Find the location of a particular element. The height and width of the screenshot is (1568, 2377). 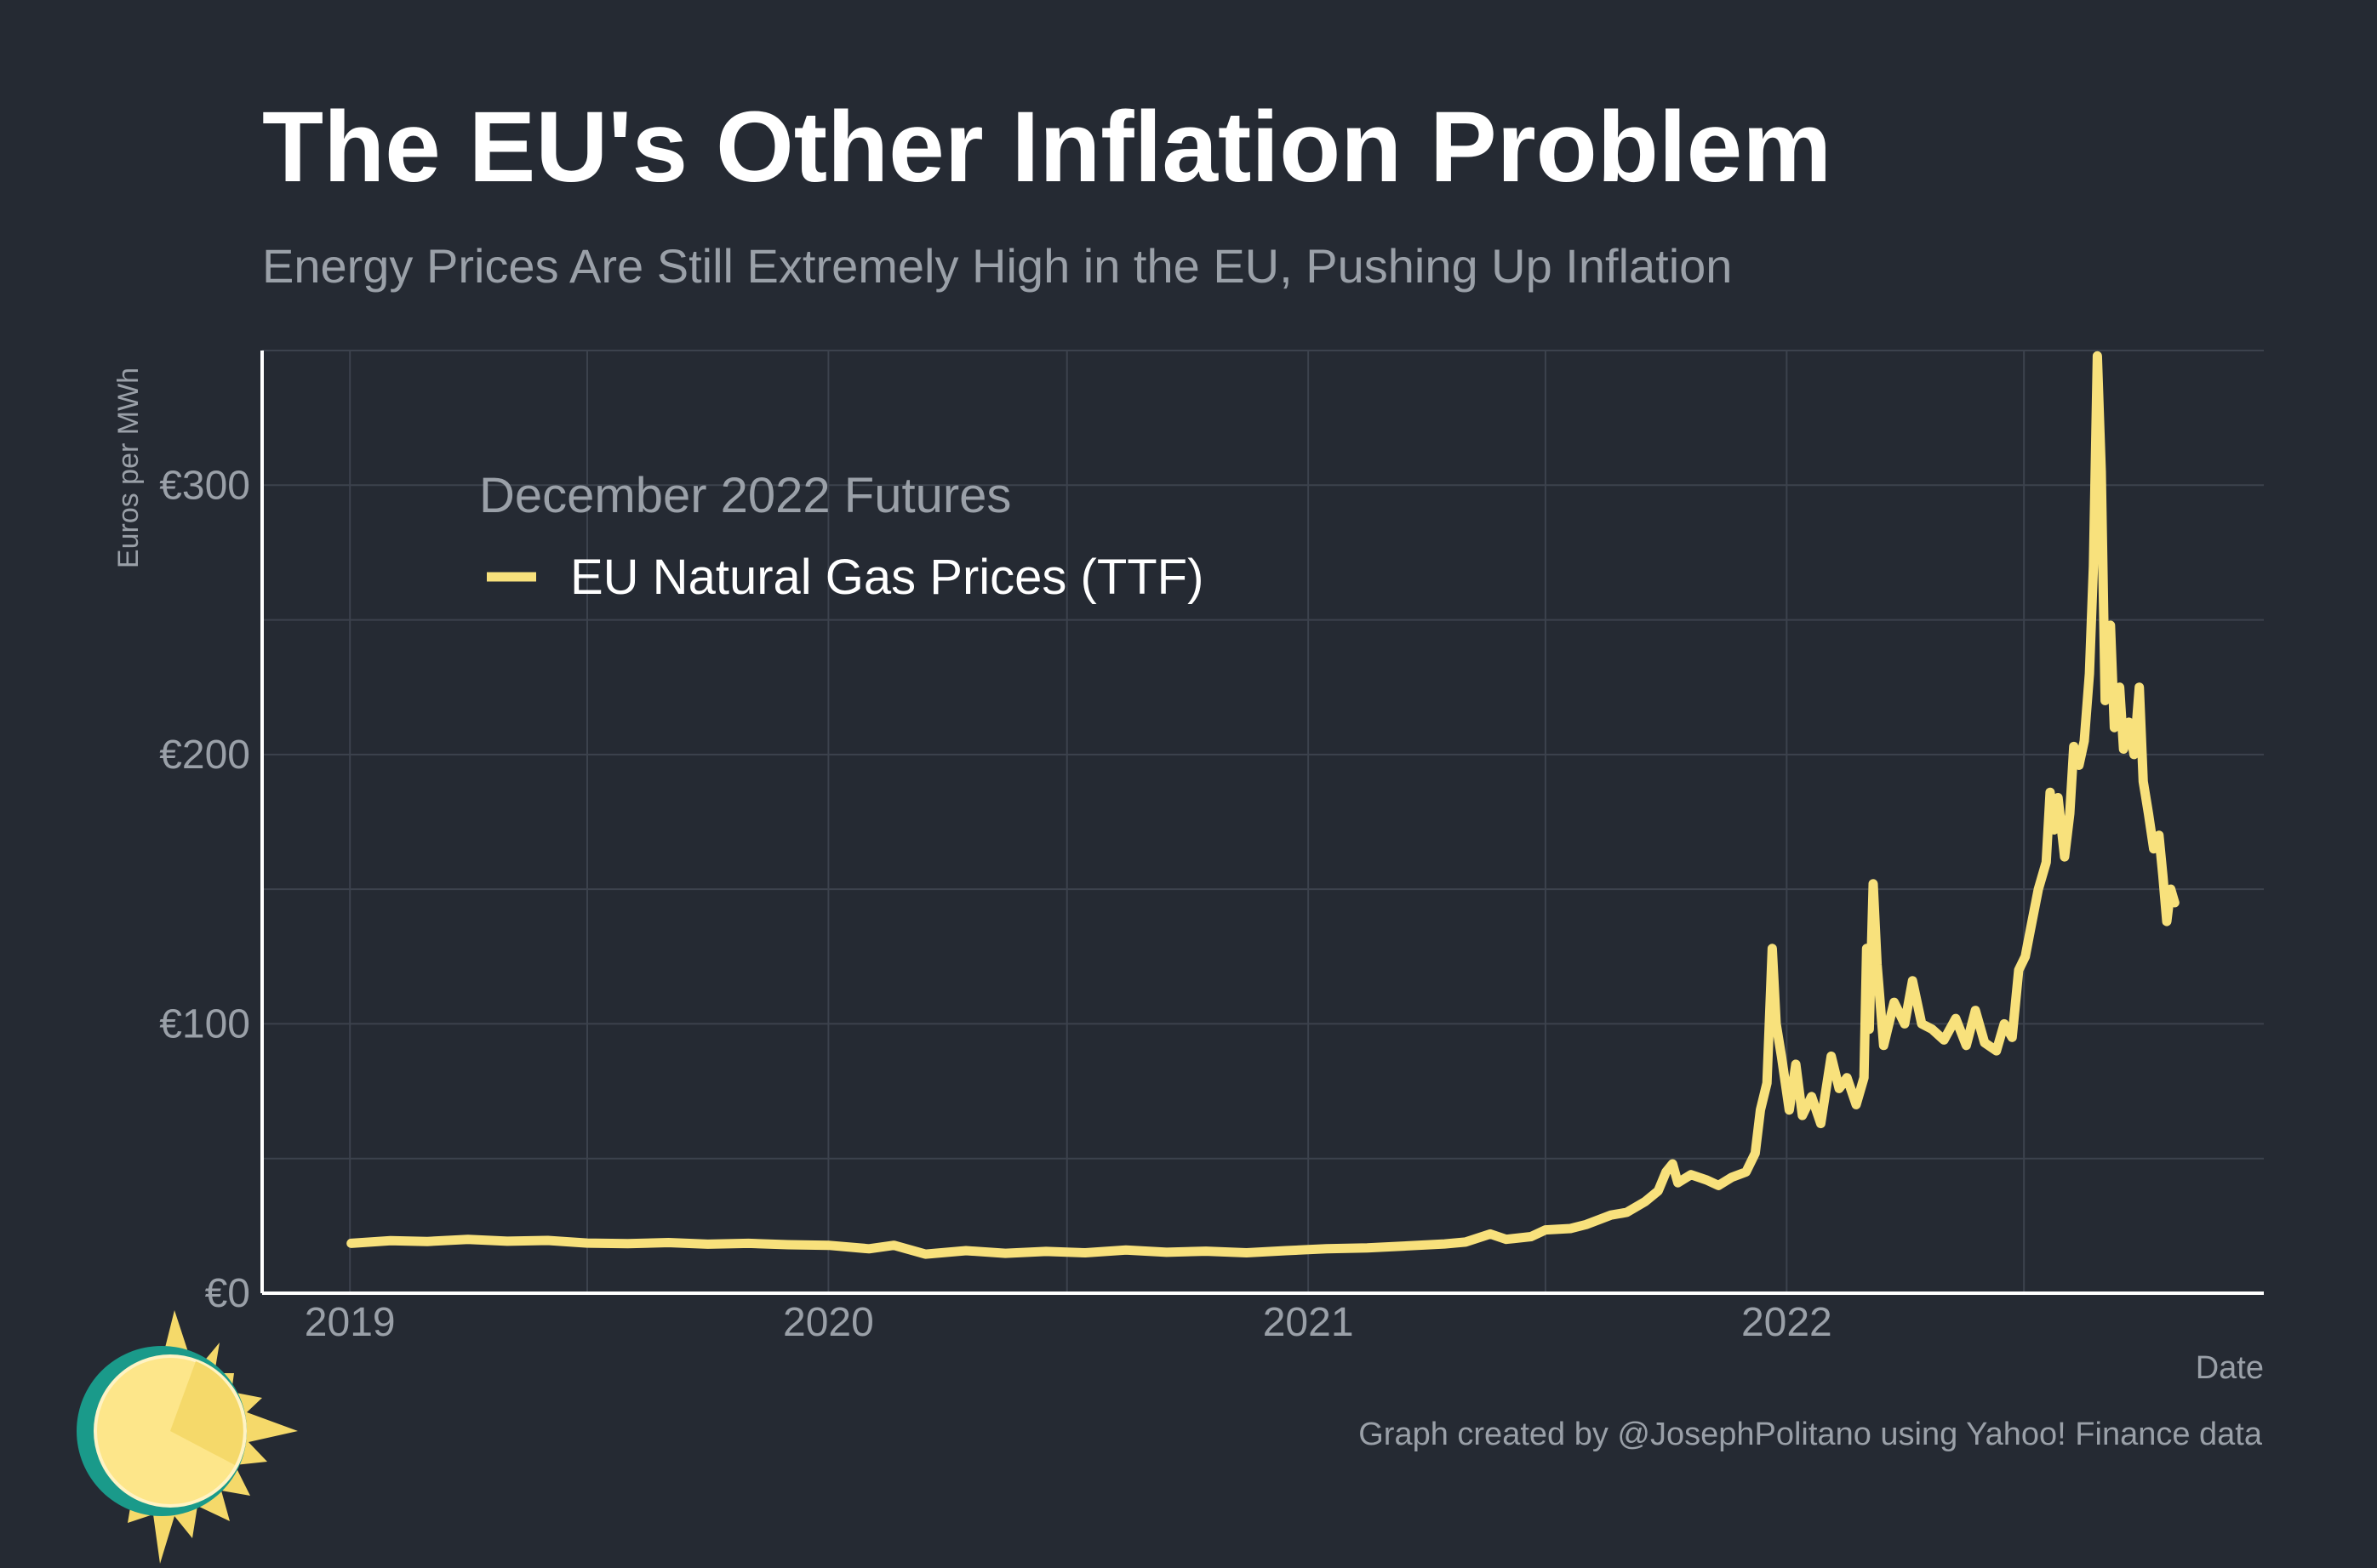

legend-title: December 2022 Futures is located at coordinates (745, 495).